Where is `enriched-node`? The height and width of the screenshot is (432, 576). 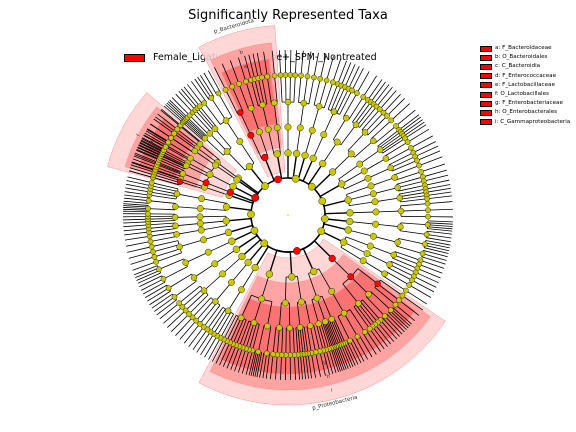 enriched-node is located at coordinates (240, 112).